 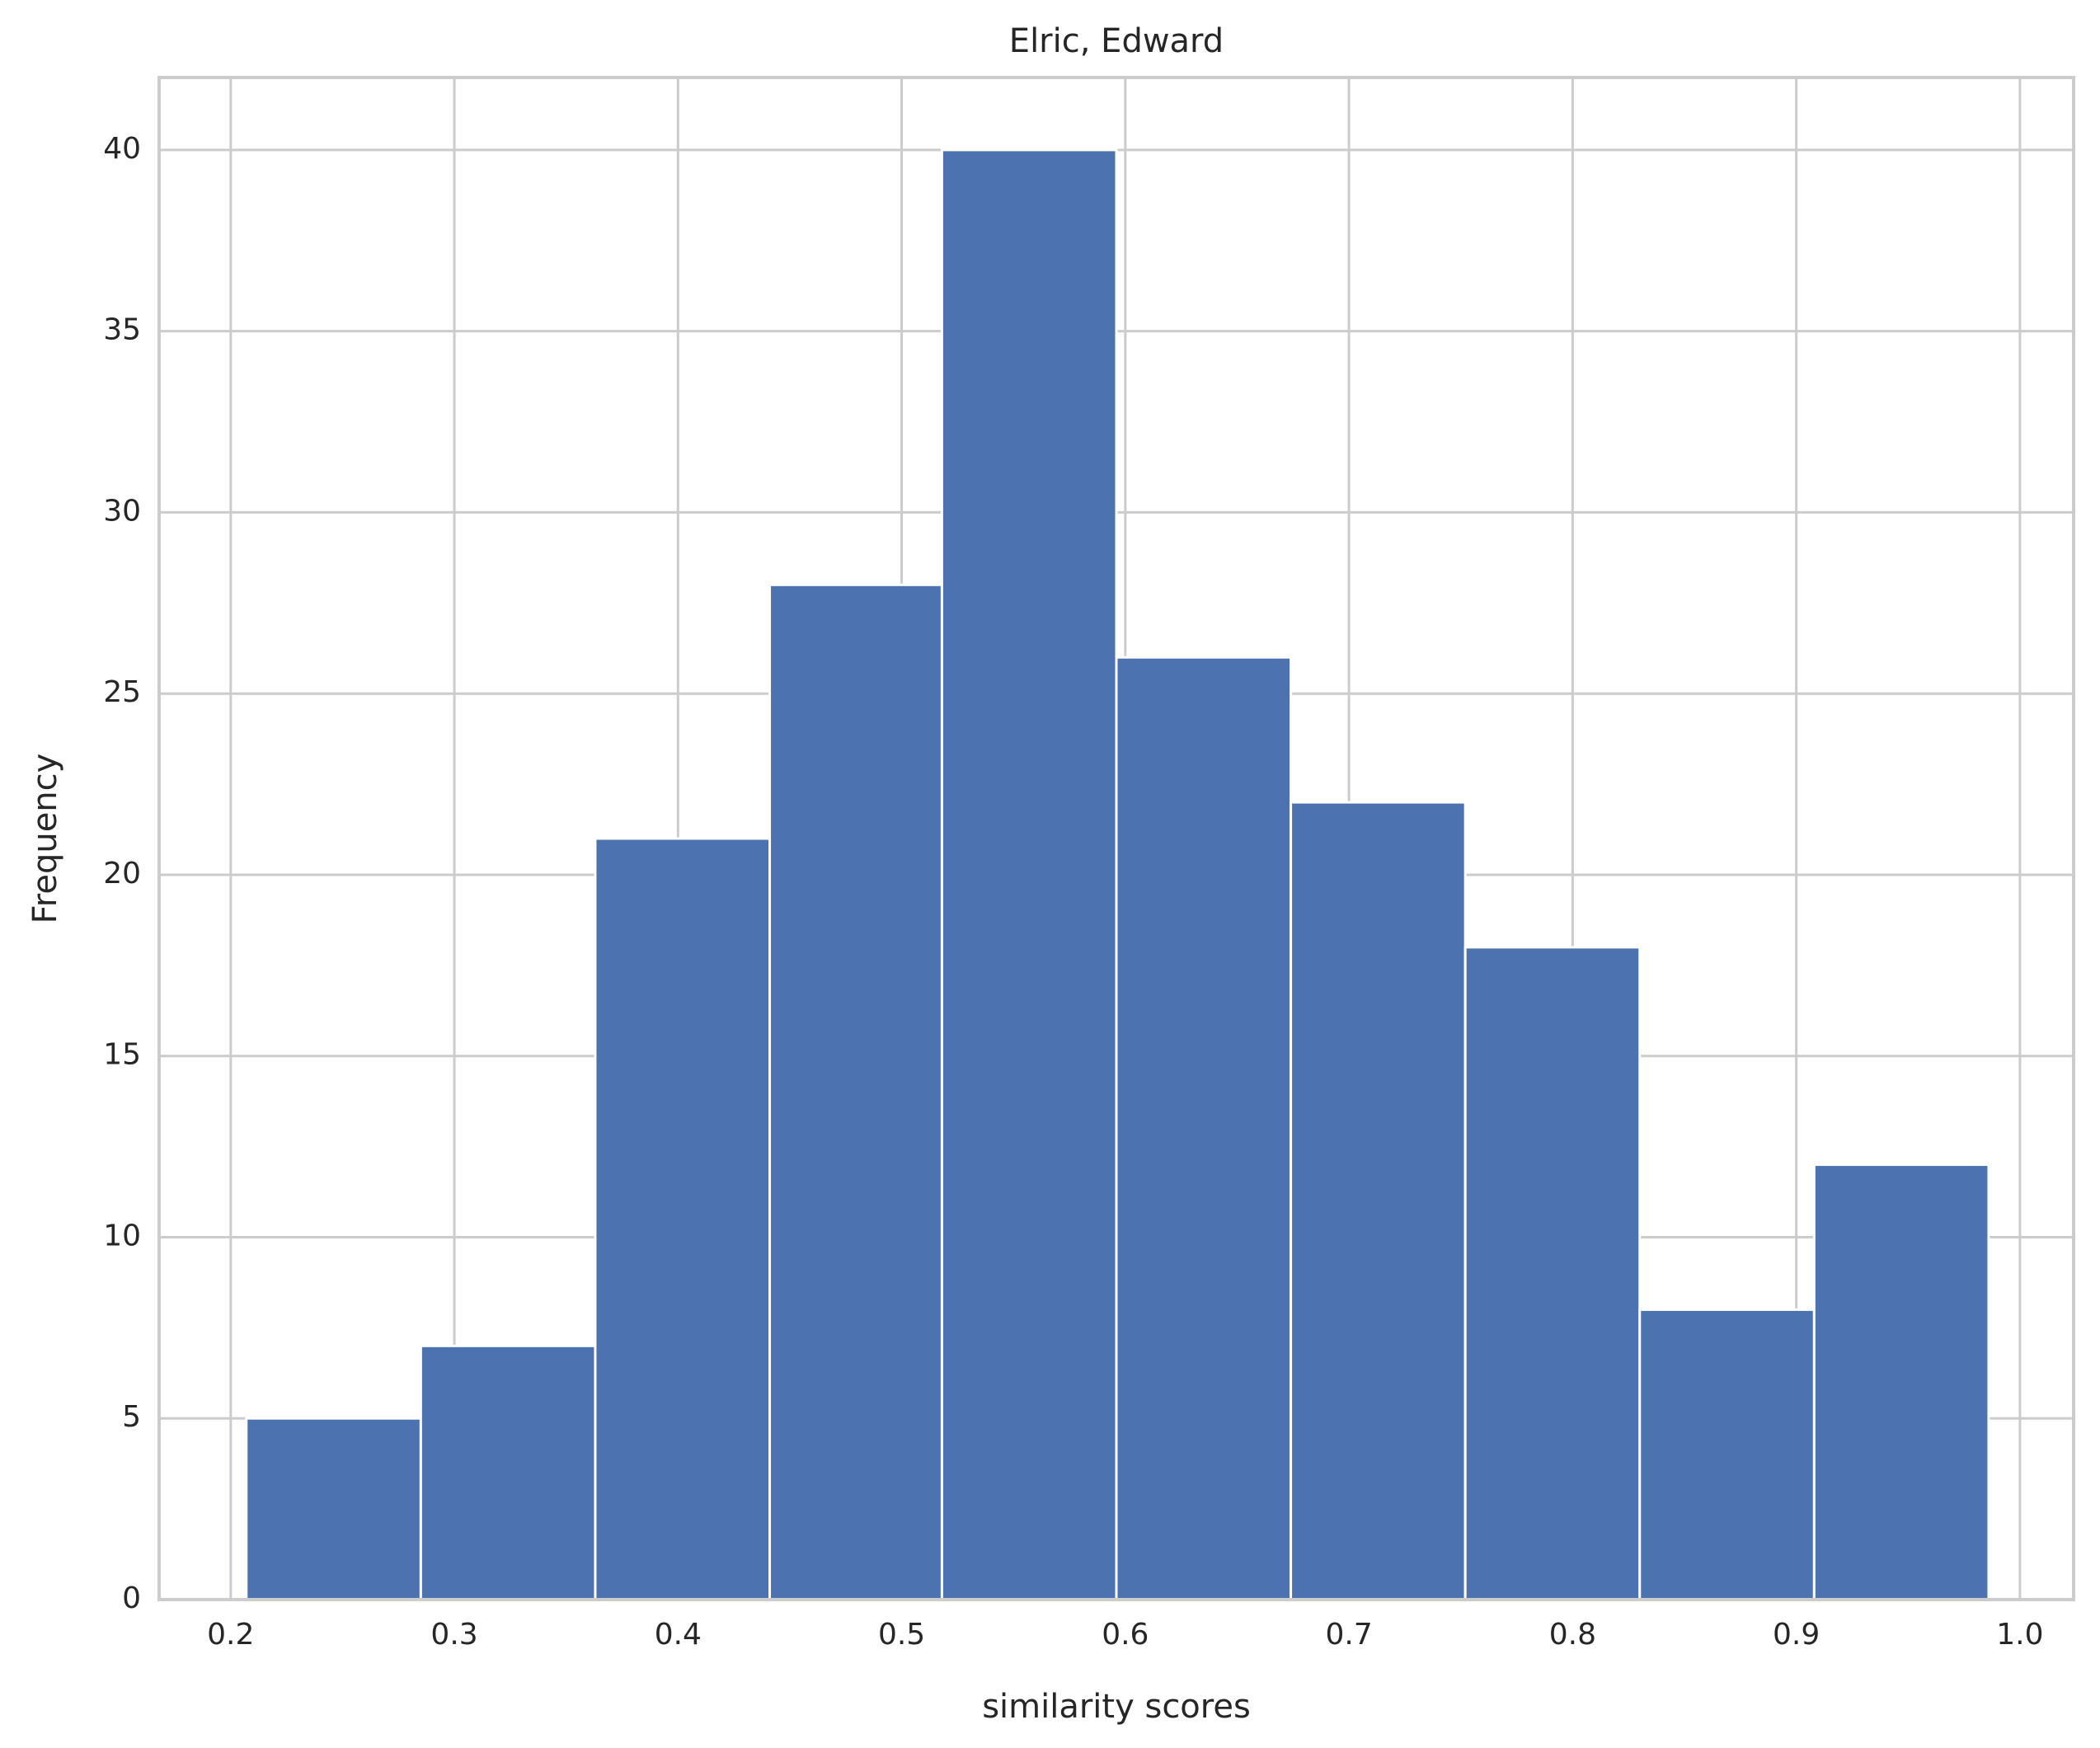 I want to click on y-tick-label: 30, so click(x=122, y=511).